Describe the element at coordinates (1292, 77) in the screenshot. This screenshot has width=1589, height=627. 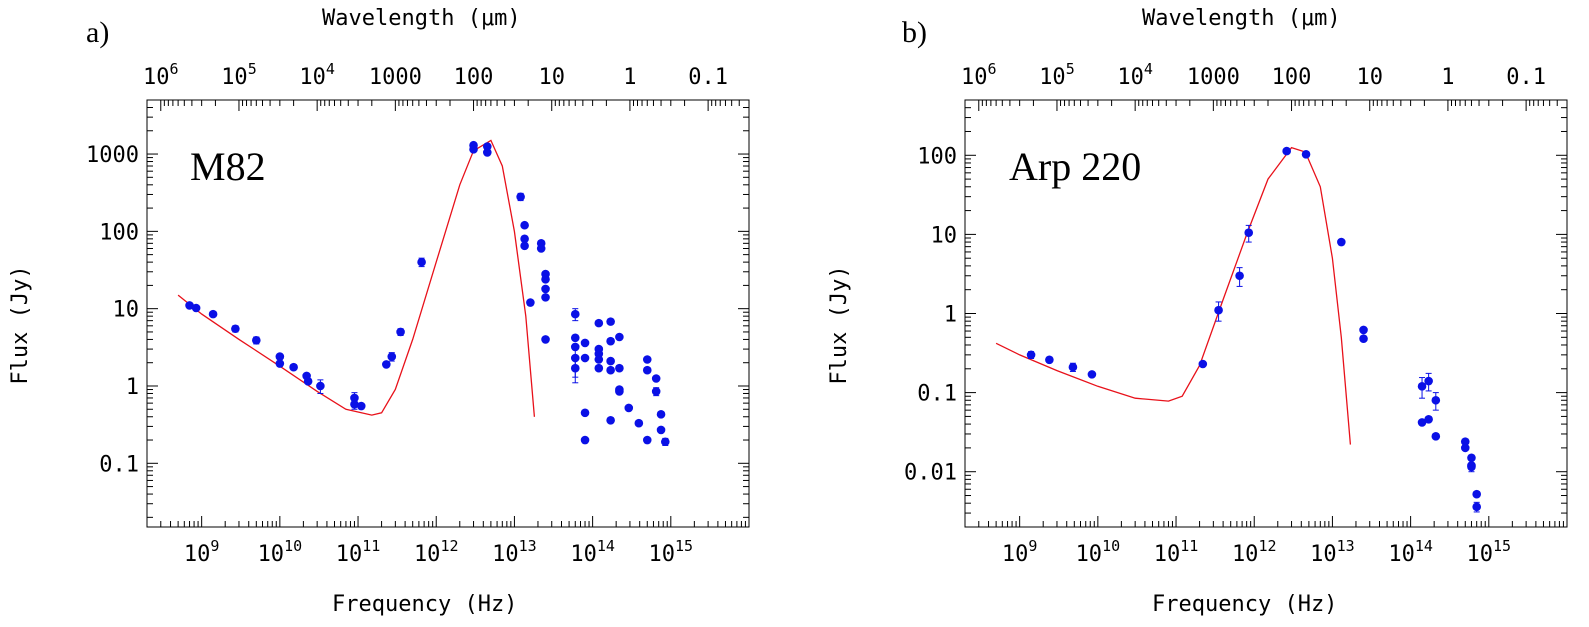
I see `panel-b-top-tick-label: 100` at that location.